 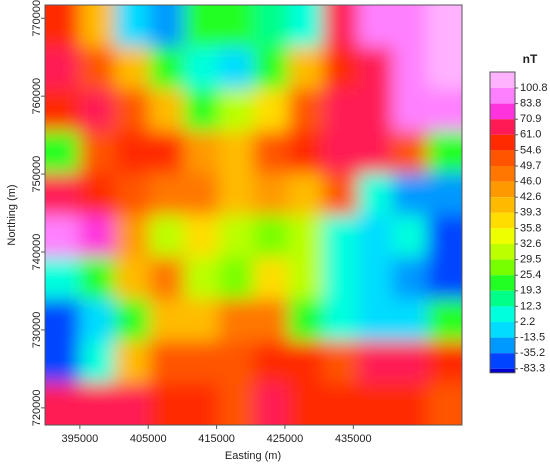 I want to click on y-axis-title: Northing (m), so click(x=12, y=214).